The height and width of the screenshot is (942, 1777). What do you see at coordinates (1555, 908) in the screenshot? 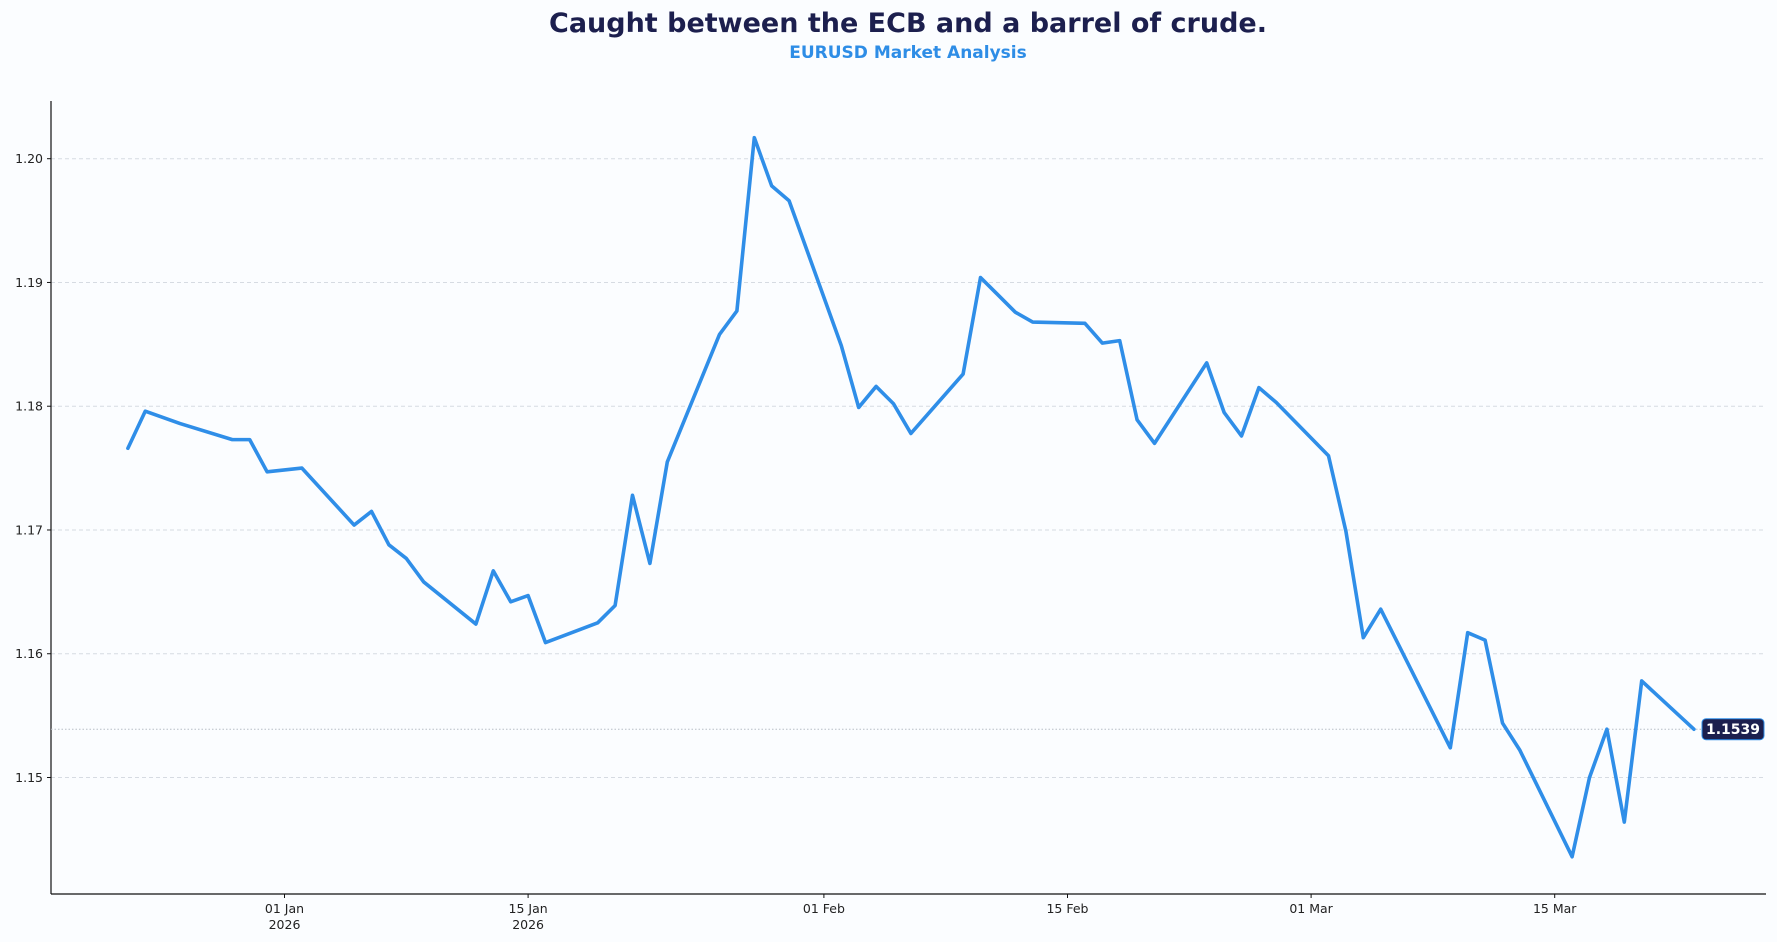
I see `x-tick-label: 15 Mar` at bounding box center [1555, 908].